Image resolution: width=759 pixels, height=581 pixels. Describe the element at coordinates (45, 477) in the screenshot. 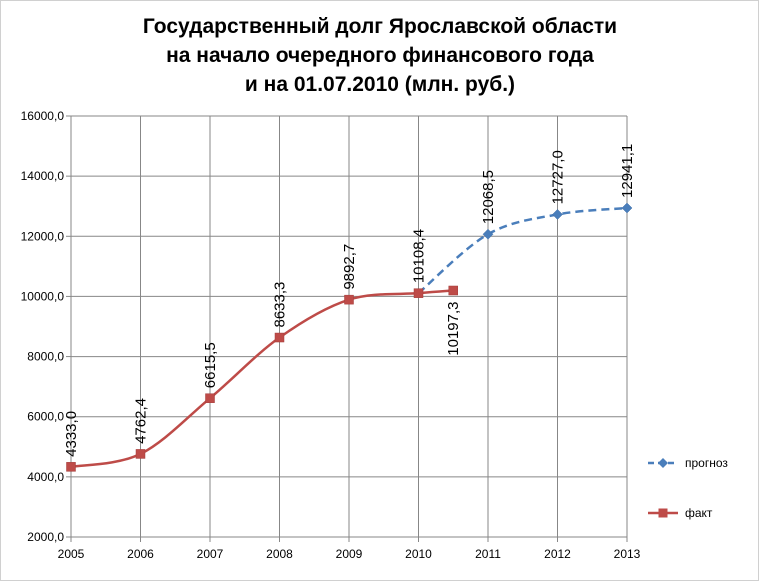

I see `y-tick-label: 4000,0` at that location.